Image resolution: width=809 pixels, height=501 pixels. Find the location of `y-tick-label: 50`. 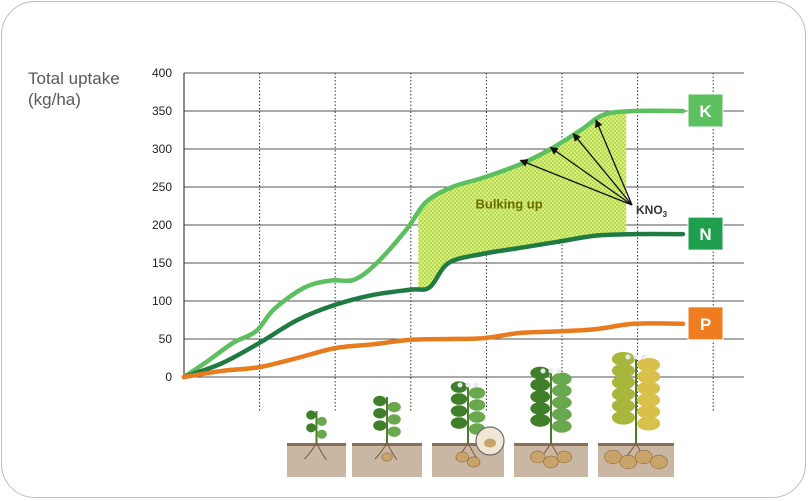

y-tick-label: 50 is located at coordinates (166, 339).